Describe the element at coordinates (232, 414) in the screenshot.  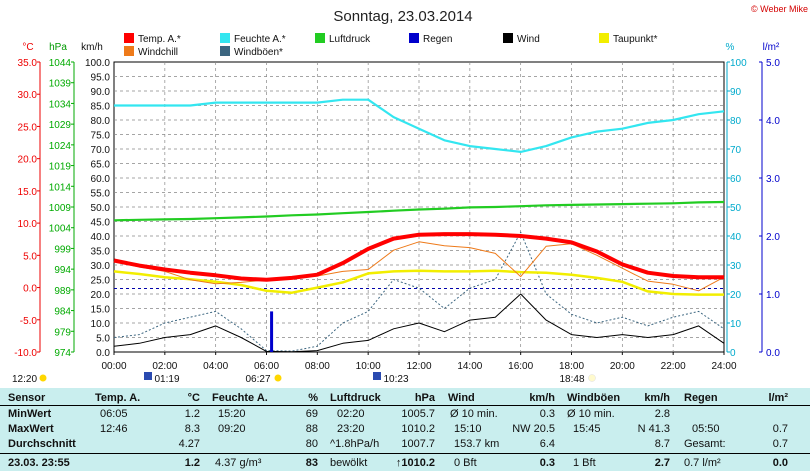
I see `min-humidity-time: 15:20` at that location.